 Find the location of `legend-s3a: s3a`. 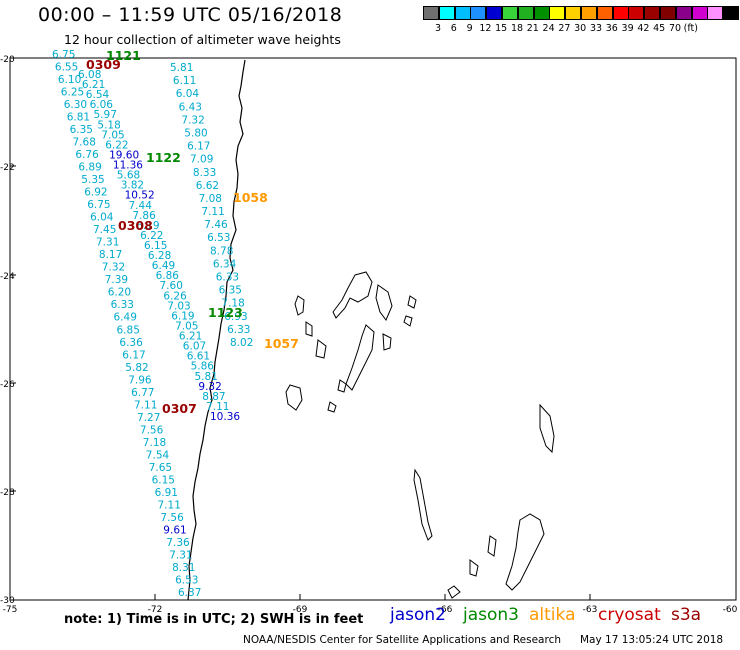

legend-s3a: s3a is located at coordinates (686, 615).